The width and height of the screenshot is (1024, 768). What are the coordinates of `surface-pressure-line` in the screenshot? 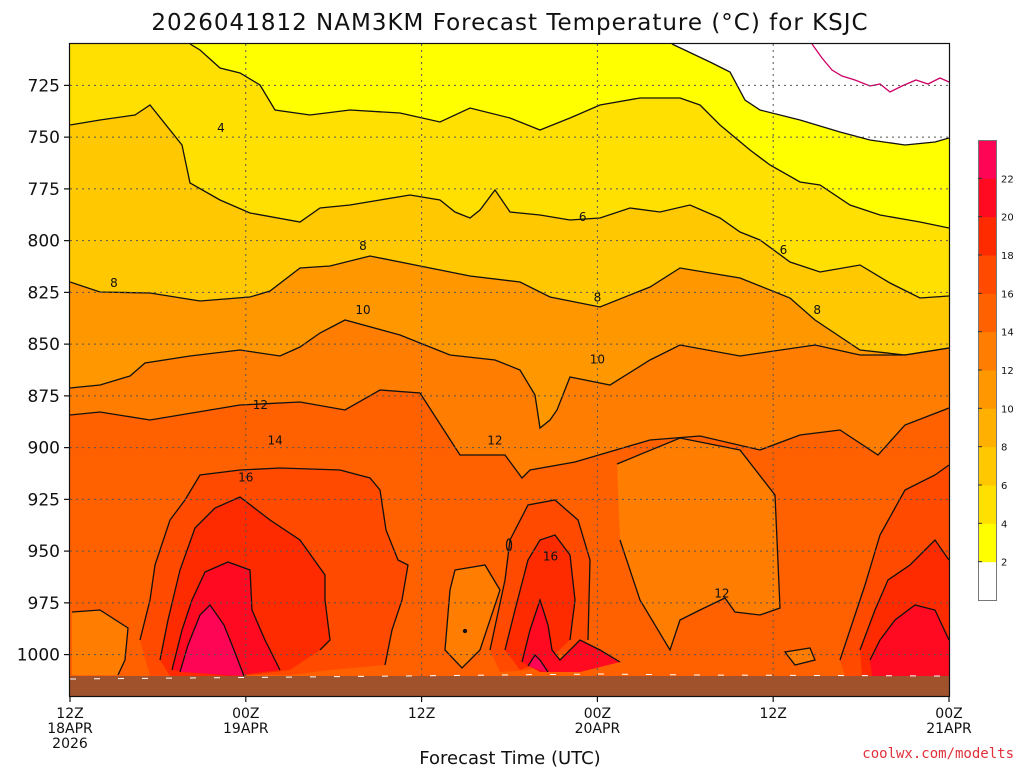 It's located at (509, 676).